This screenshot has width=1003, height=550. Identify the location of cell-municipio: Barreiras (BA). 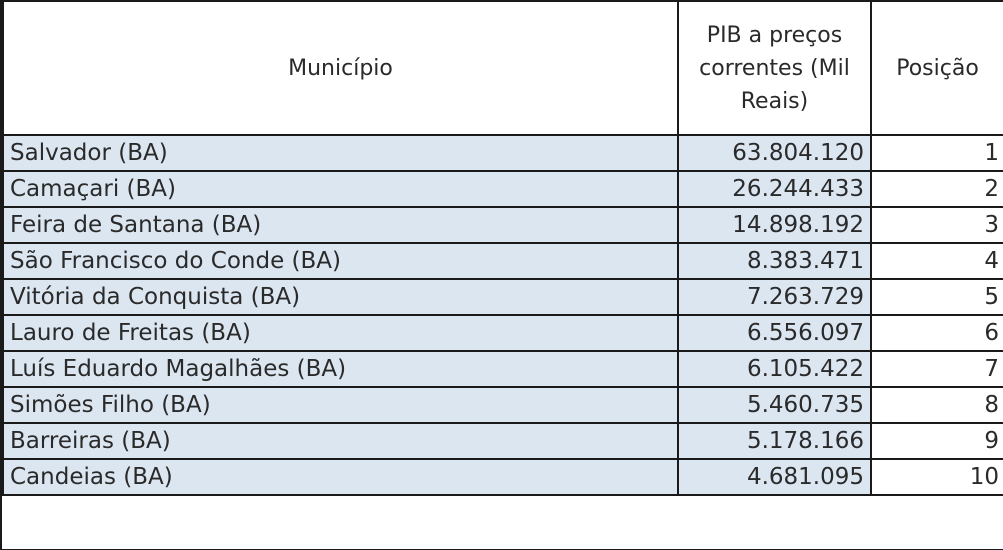
(340, 441).